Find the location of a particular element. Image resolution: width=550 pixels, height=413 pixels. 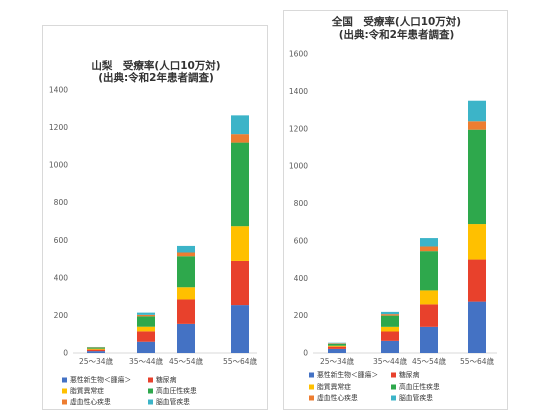

y-tick-label: 1600 is located at coordinates (298, 54).